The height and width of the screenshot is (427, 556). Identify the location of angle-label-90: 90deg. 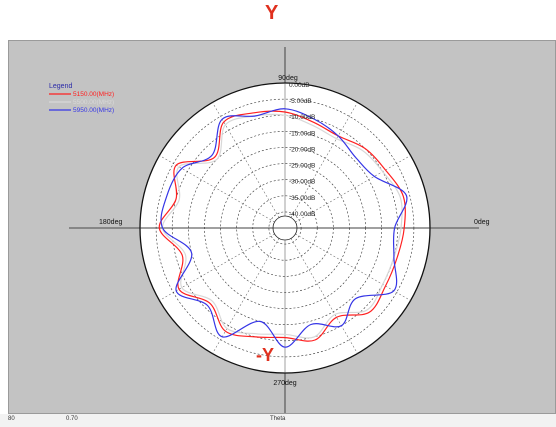
(288, 78).